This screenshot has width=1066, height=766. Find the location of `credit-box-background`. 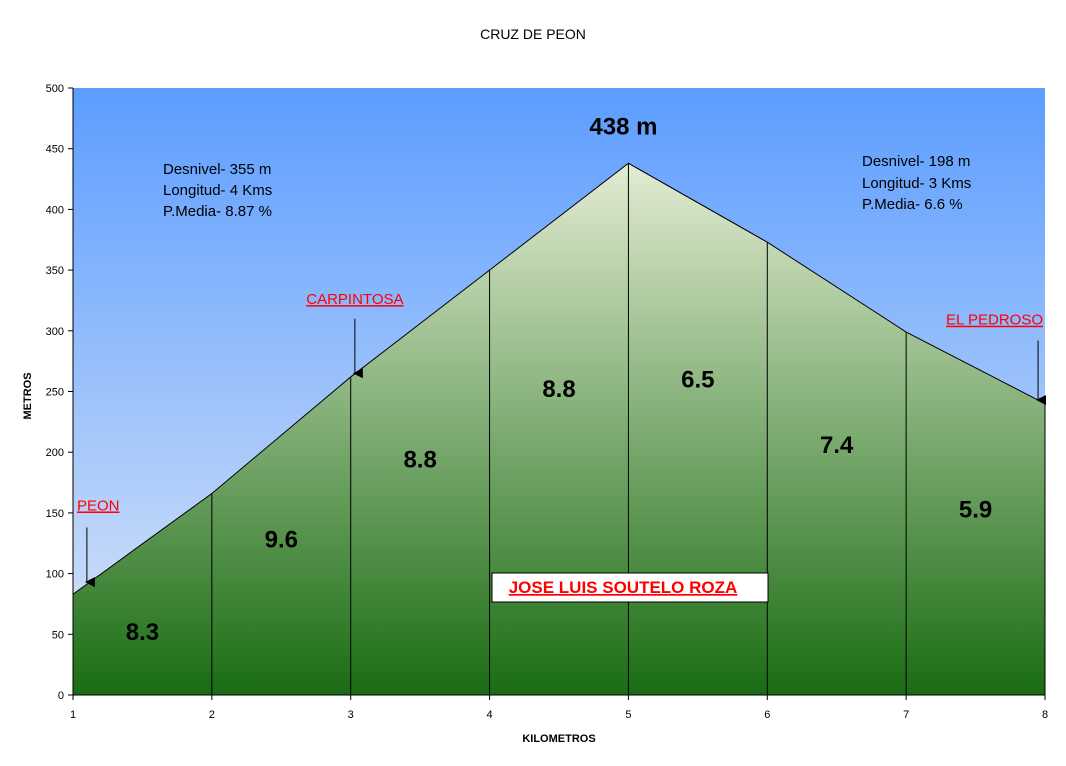

credit-box-background is located at coordinates (630, 587).